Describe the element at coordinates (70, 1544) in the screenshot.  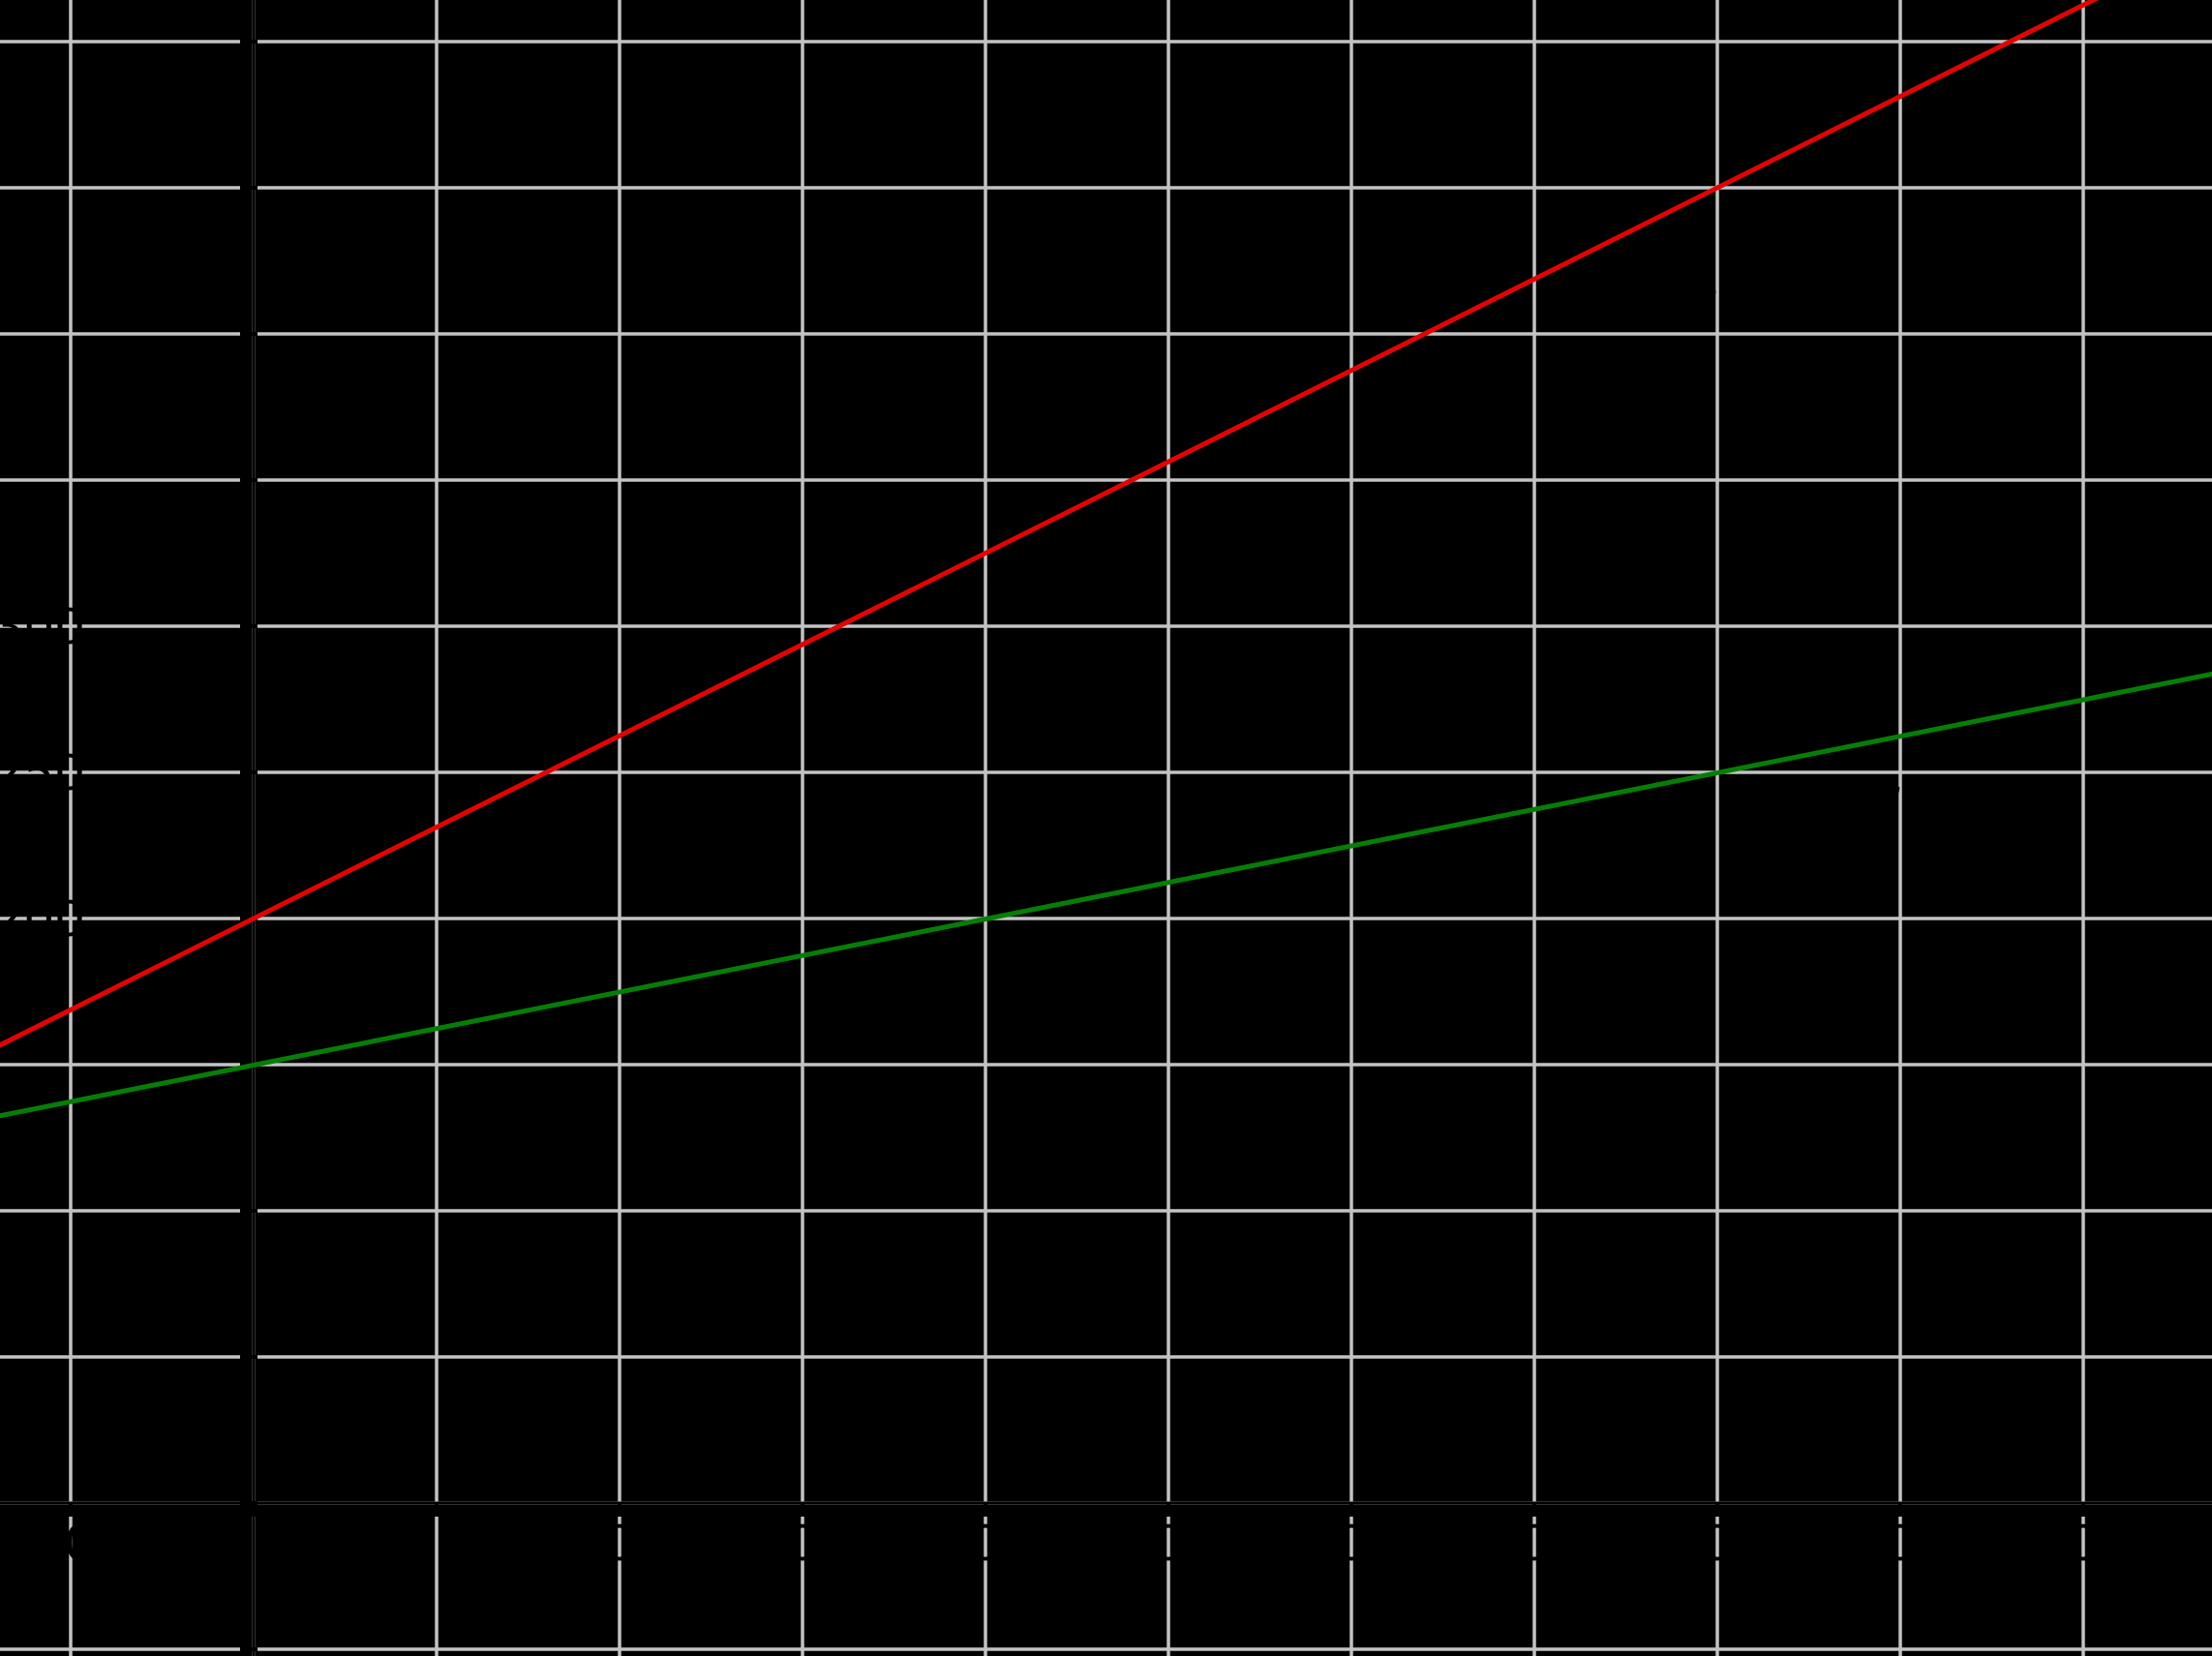
I see `x-axis-tick-label: -200` at that location.